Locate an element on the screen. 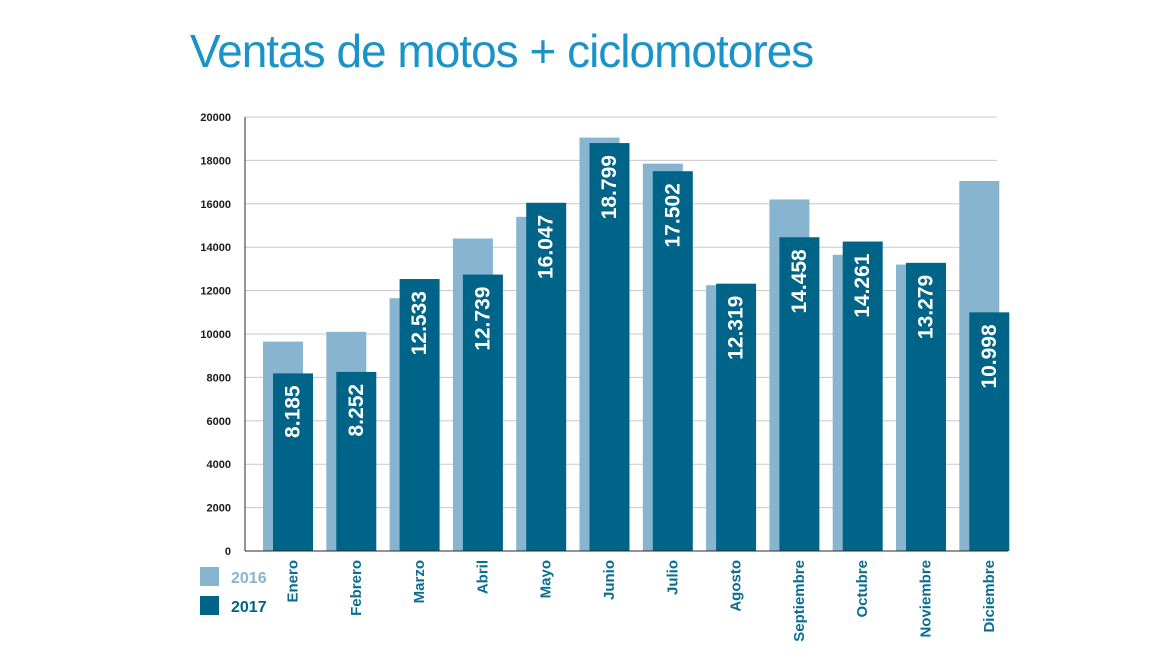  bar-2017-julio is located at coordinates (672, 361).